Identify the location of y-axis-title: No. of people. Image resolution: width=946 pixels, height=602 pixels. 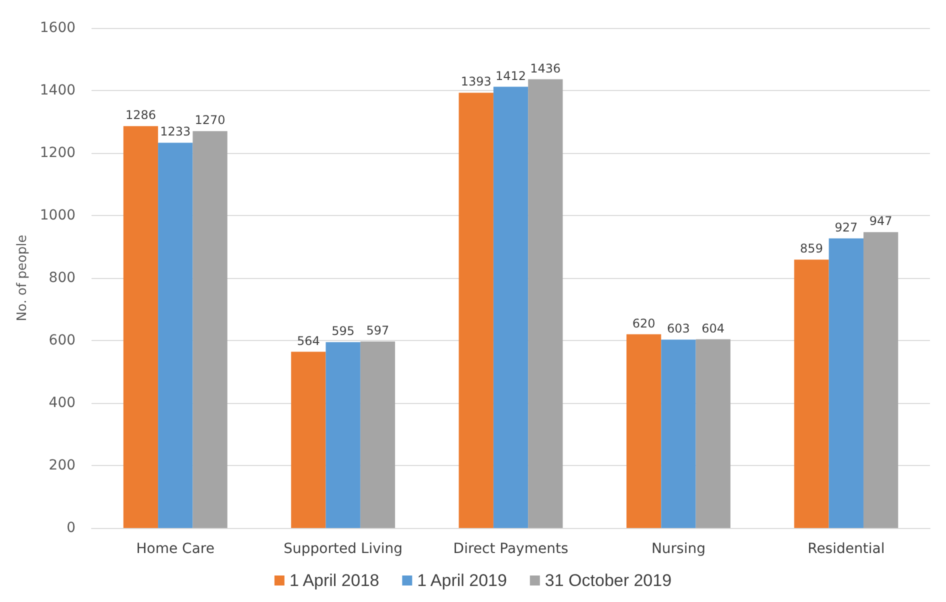
(22, 278).